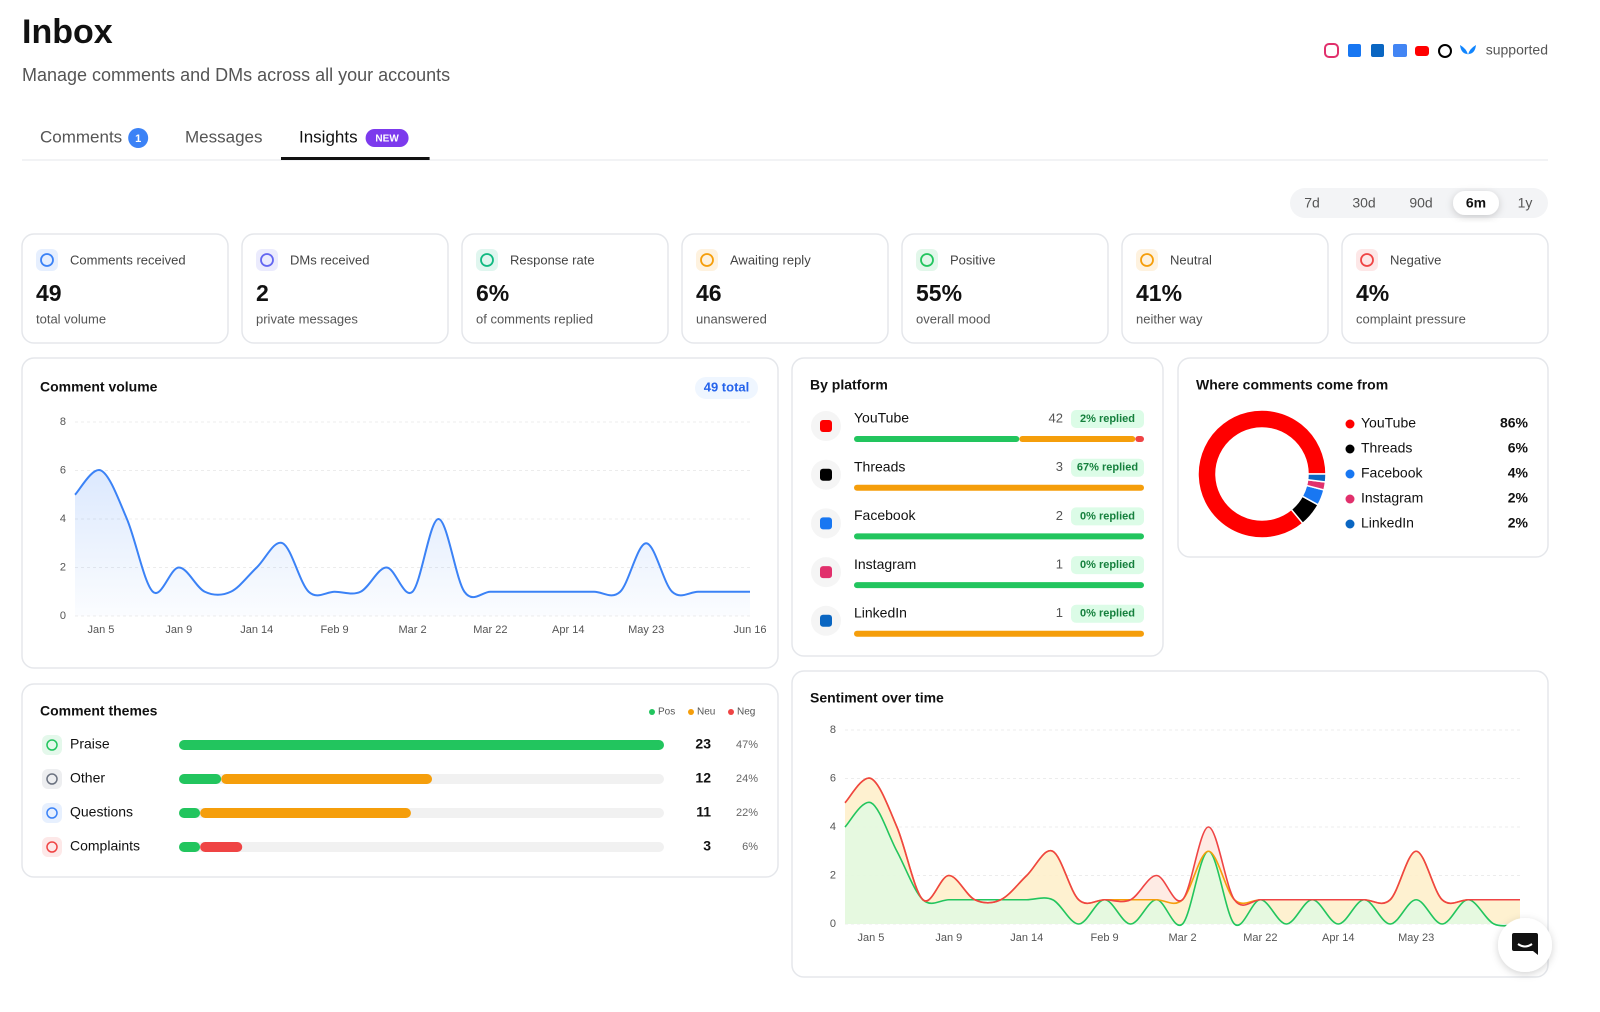  I want to click on platform-name: YouTube, so click(881, 418).